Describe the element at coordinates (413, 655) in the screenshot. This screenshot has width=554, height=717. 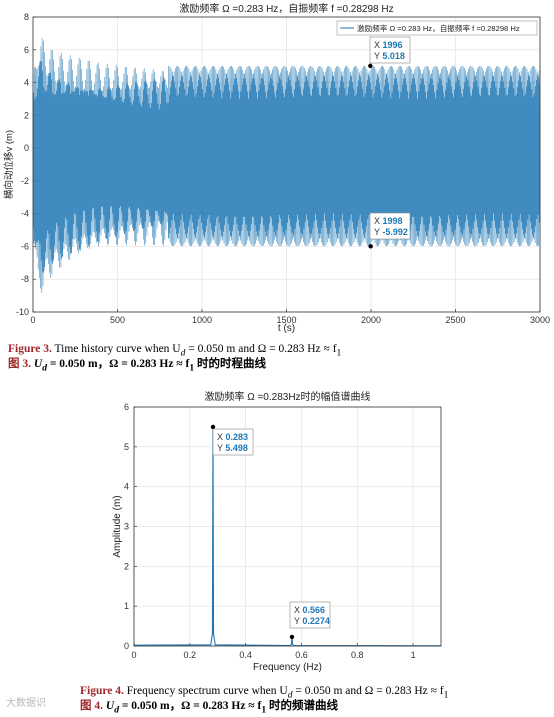
I see `fig4-xtick-label: 1` at that location.